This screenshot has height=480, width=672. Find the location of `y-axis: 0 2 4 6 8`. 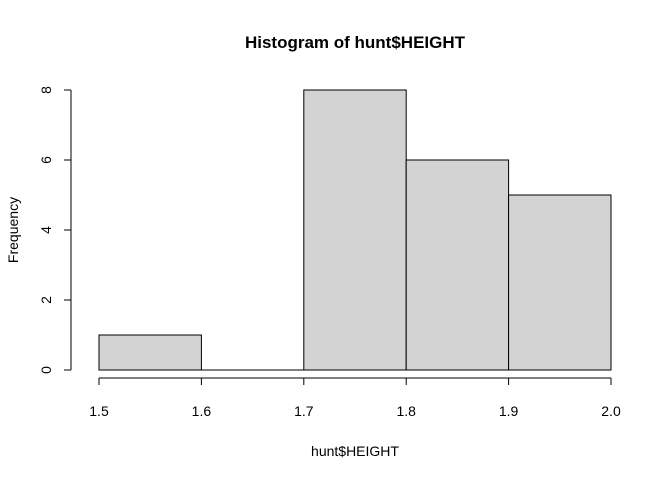

y-axis: 0 2 4 6 8 is located at coordinates (55, 230).